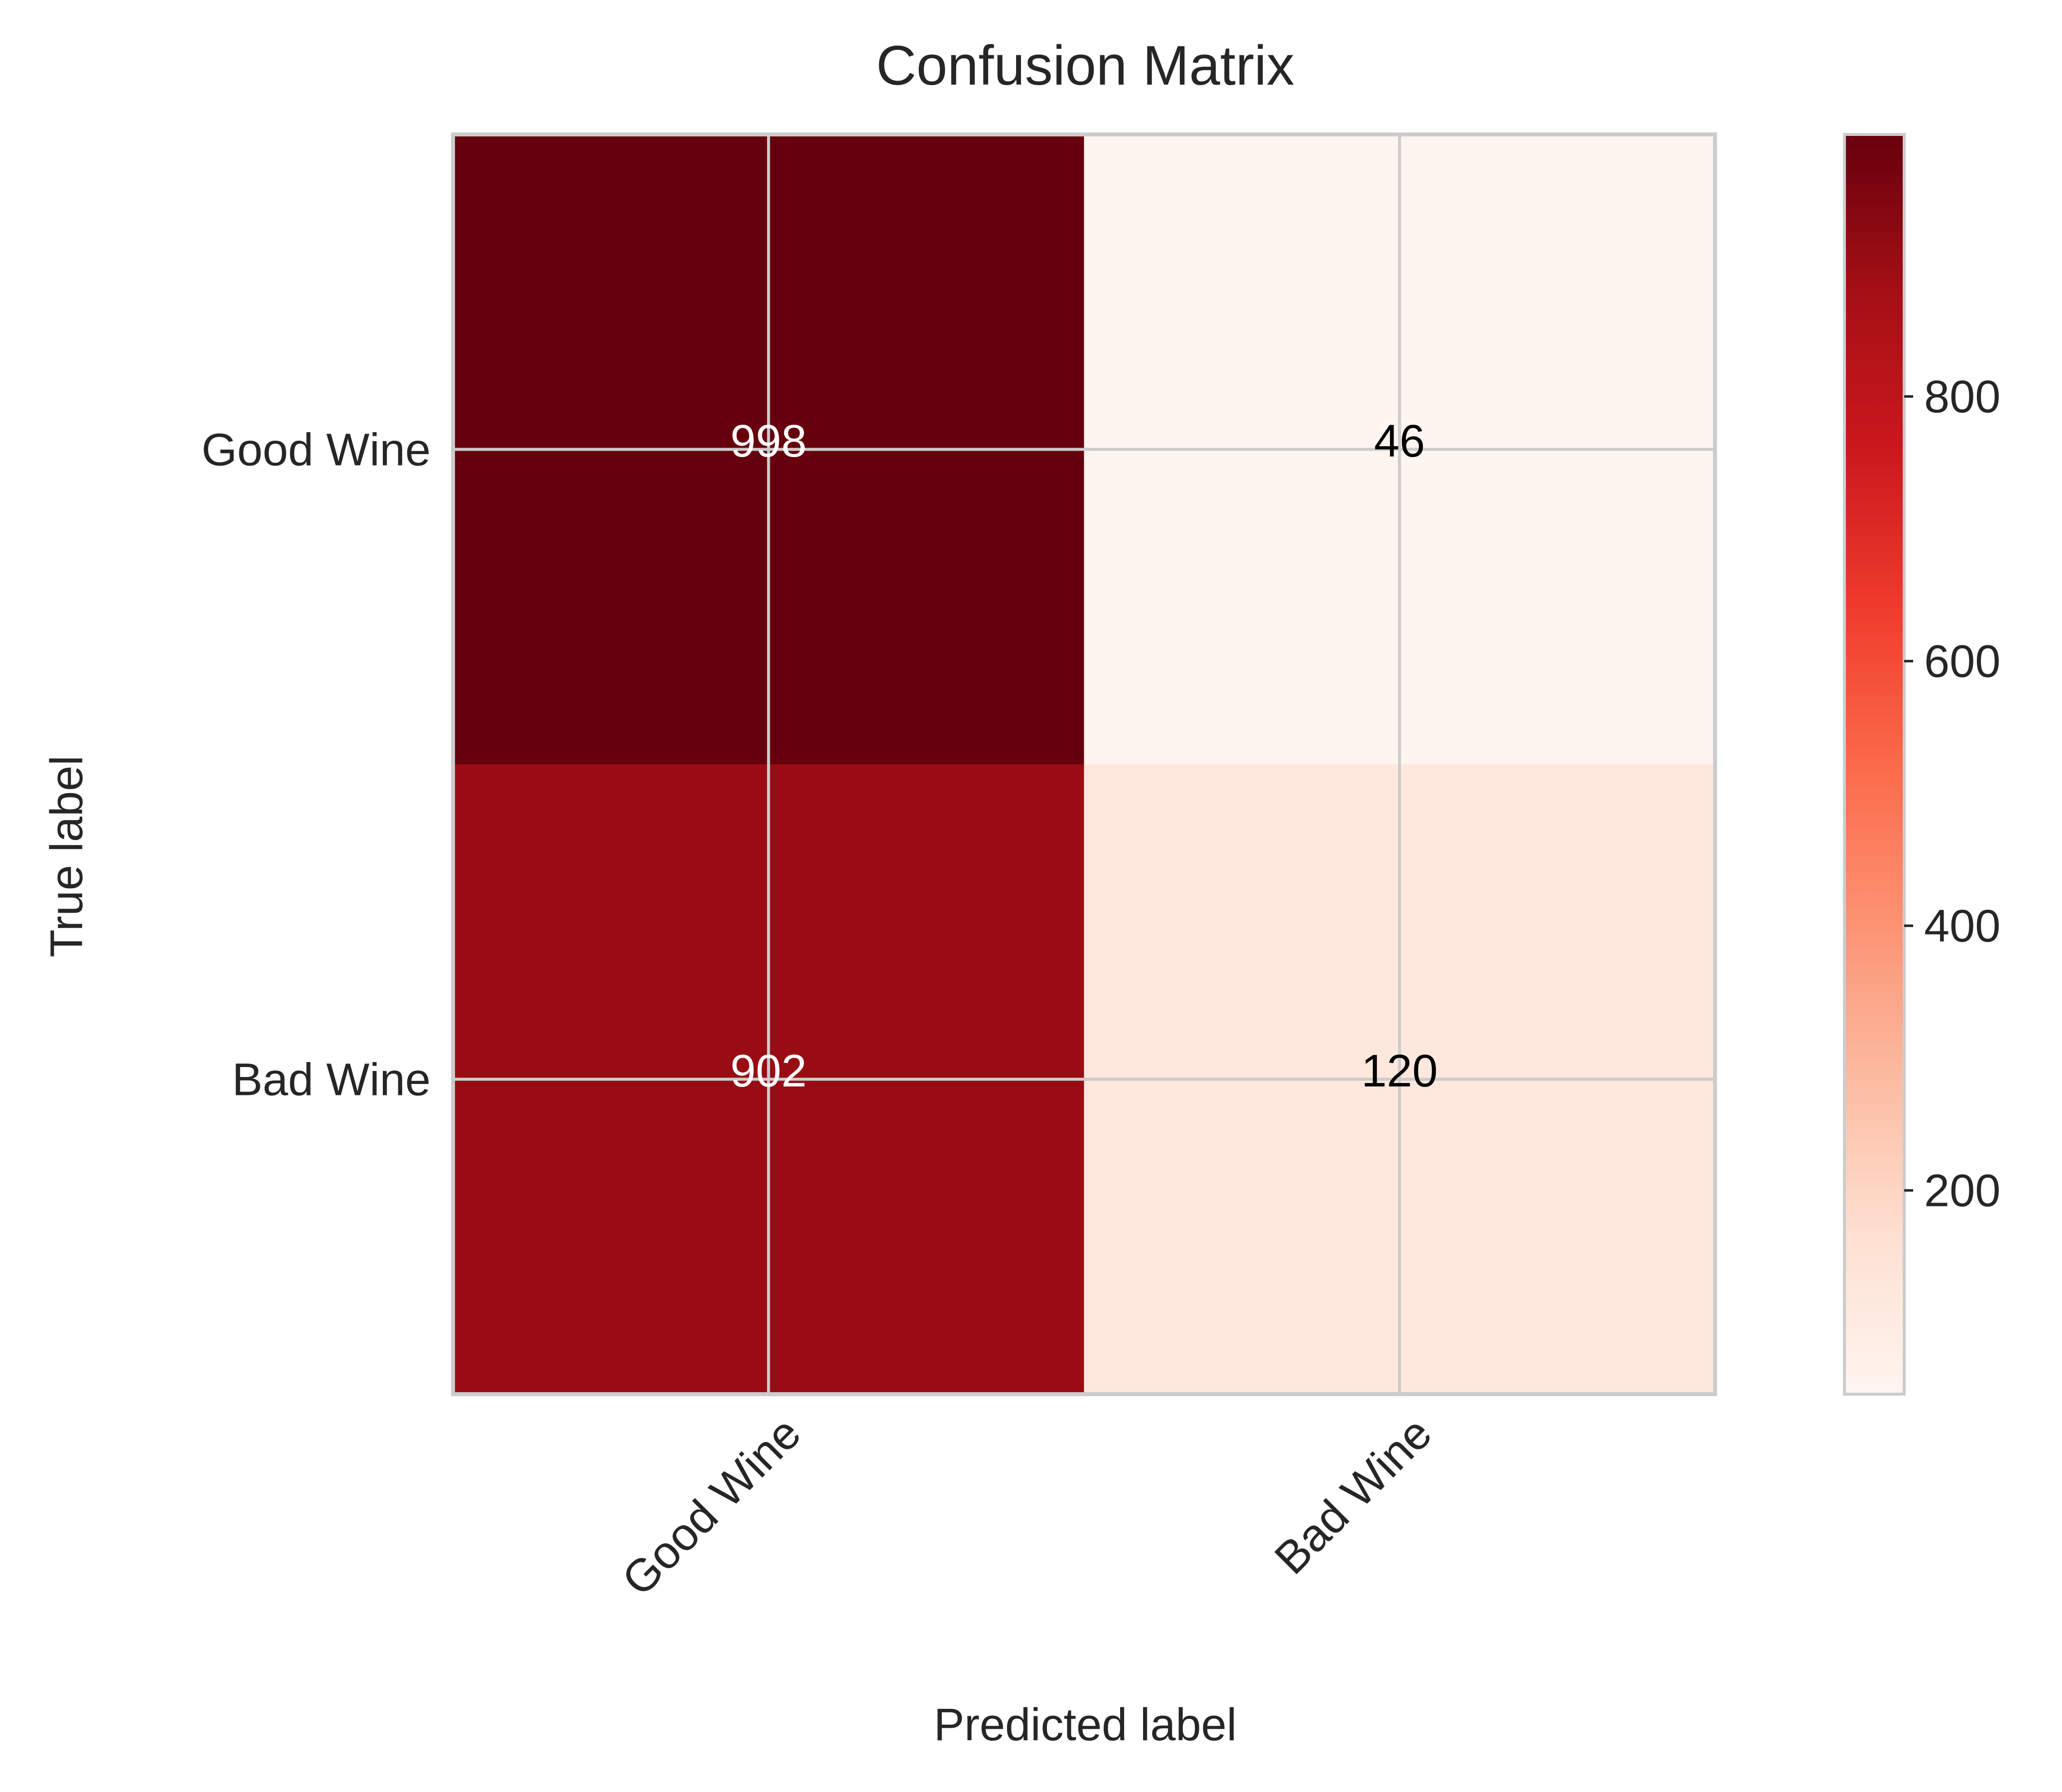  I want to click on cell-value-label-1-0: 902, so click(768, 1071).